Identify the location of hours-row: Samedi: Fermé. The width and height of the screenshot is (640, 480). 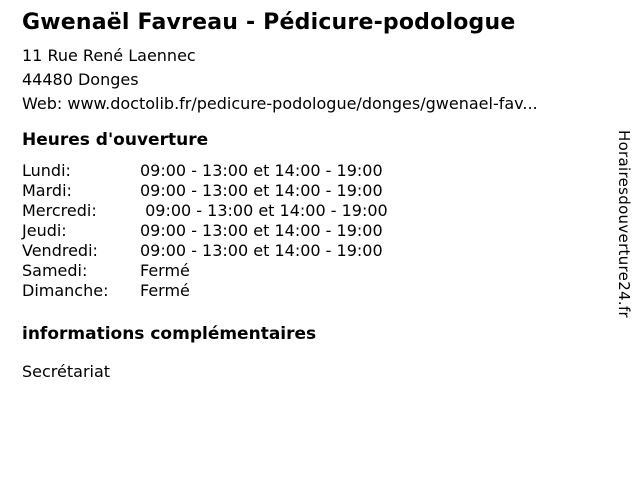
(311, 271).